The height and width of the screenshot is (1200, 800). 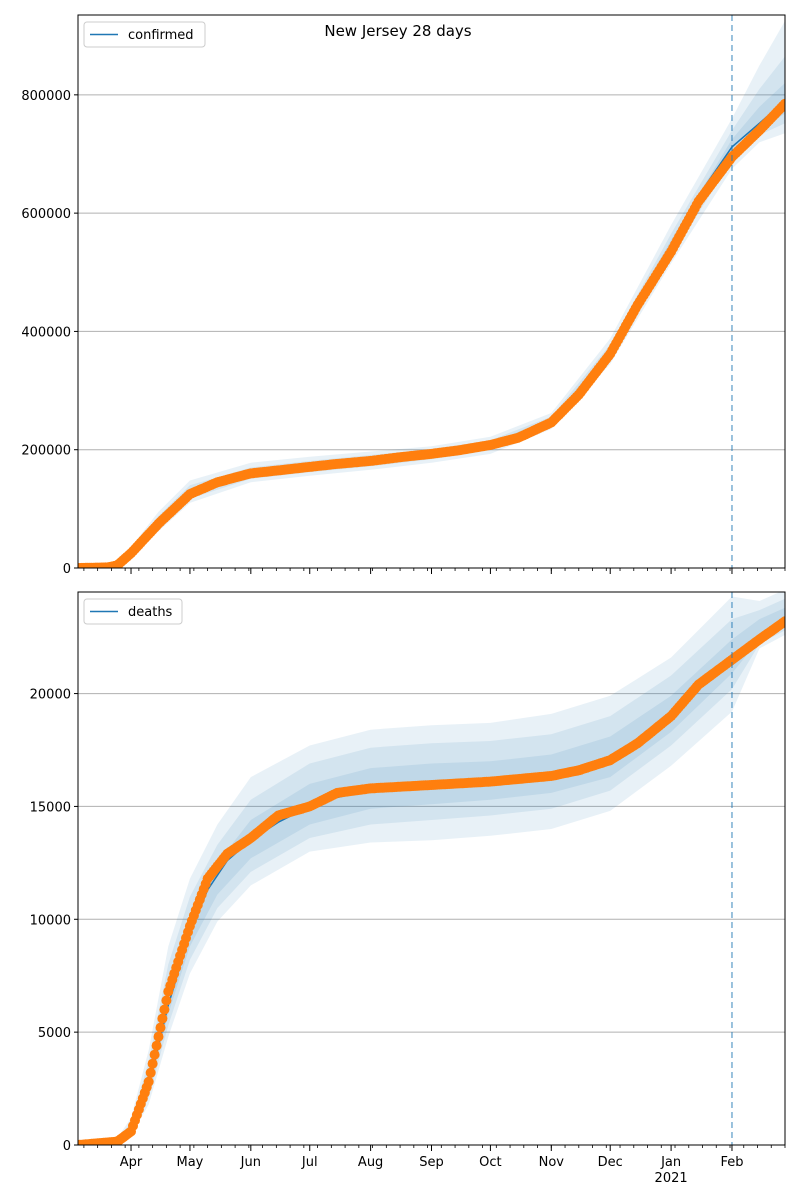 What do you see at coordinates (46, 332) in the screenshot?
I see `y-tick-label: 400000` at bounding box center [46, 332].